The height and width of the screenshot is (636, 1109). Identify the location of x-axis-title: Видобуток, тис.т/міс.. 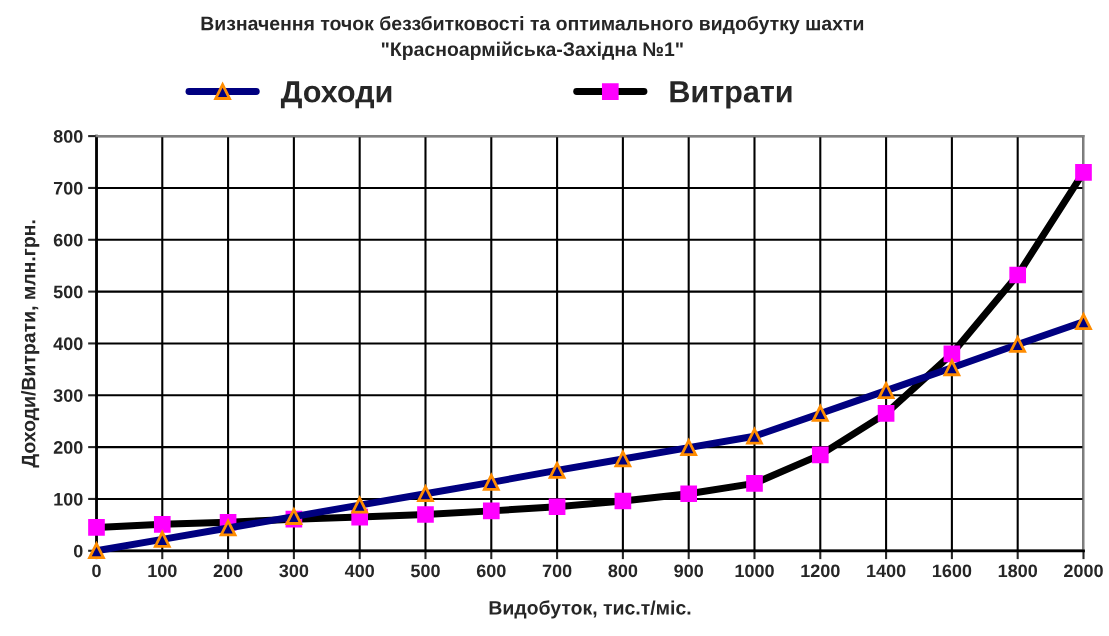
(590, 609).